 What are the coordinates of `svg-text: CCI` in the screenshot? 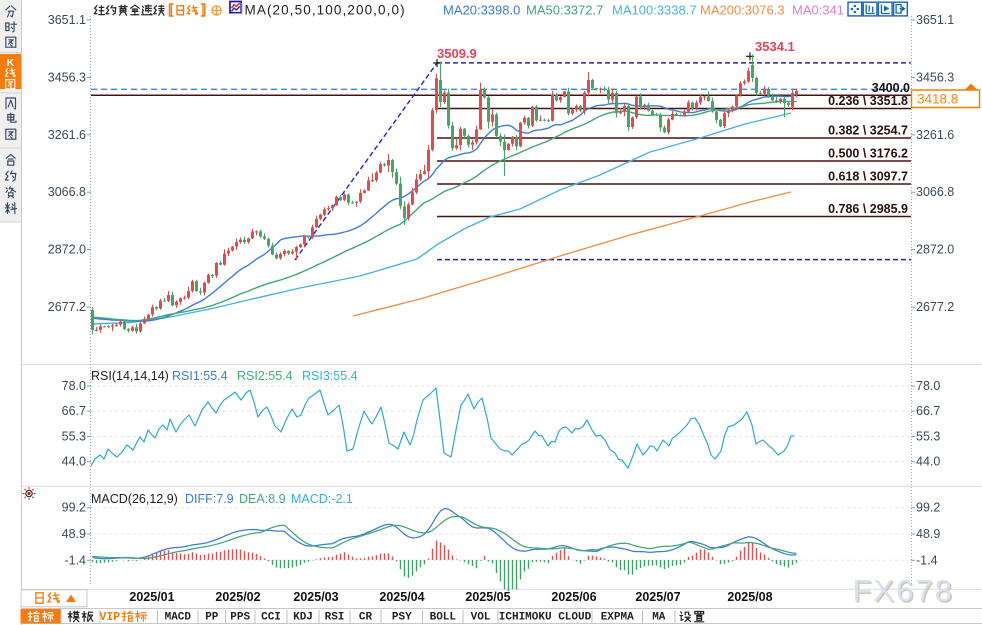 It's located at (271, 618).